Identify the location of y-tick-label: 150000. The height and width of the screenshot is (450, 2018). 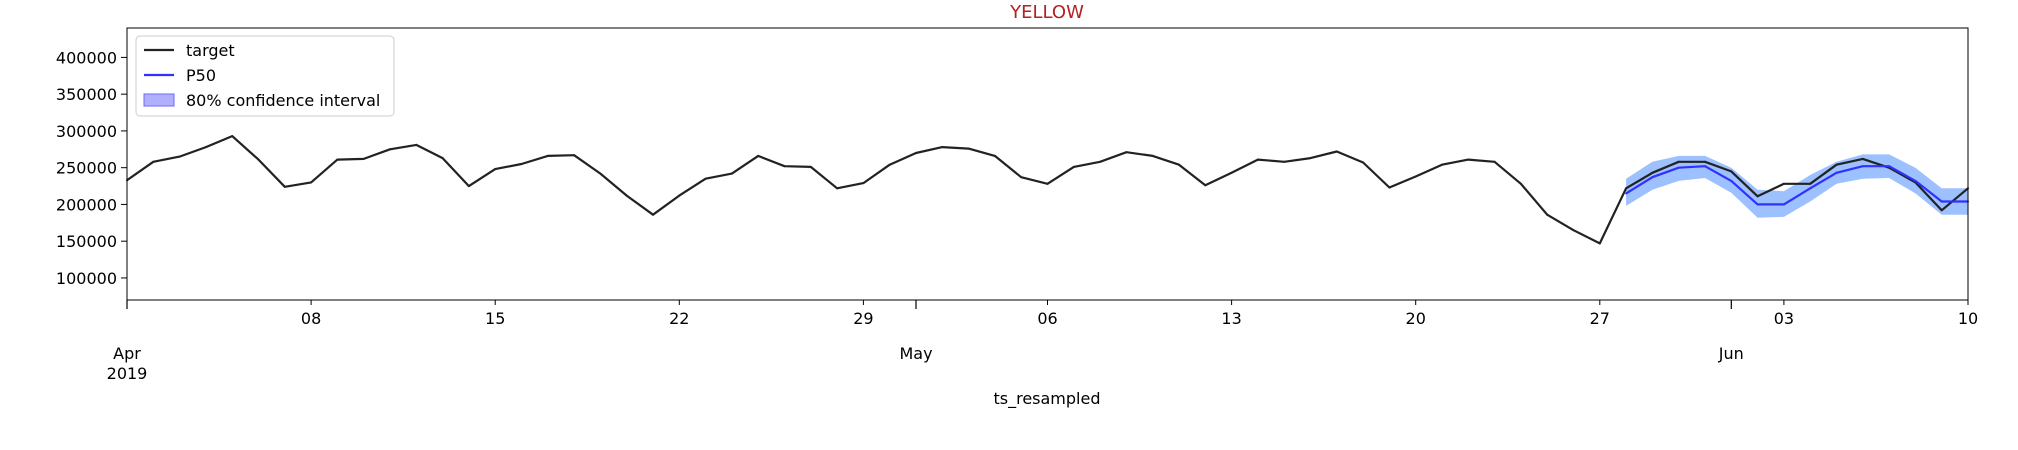
(86, 241).